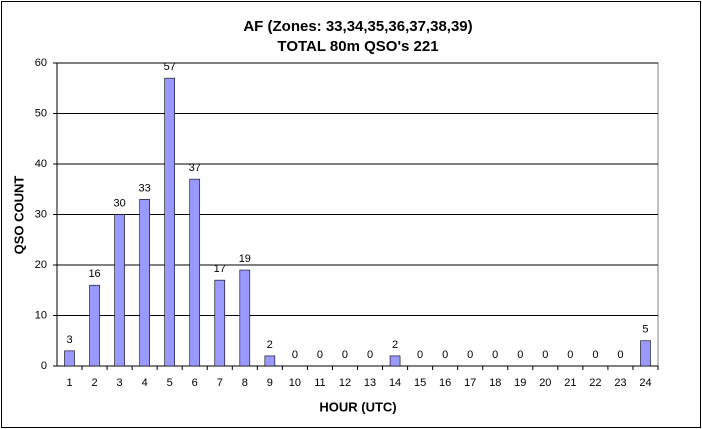 The width and height of the screenshot is (702, 429). Describe the element at coordinates (170, 67) in the screenshot. I see `data-label: 57` at that location.